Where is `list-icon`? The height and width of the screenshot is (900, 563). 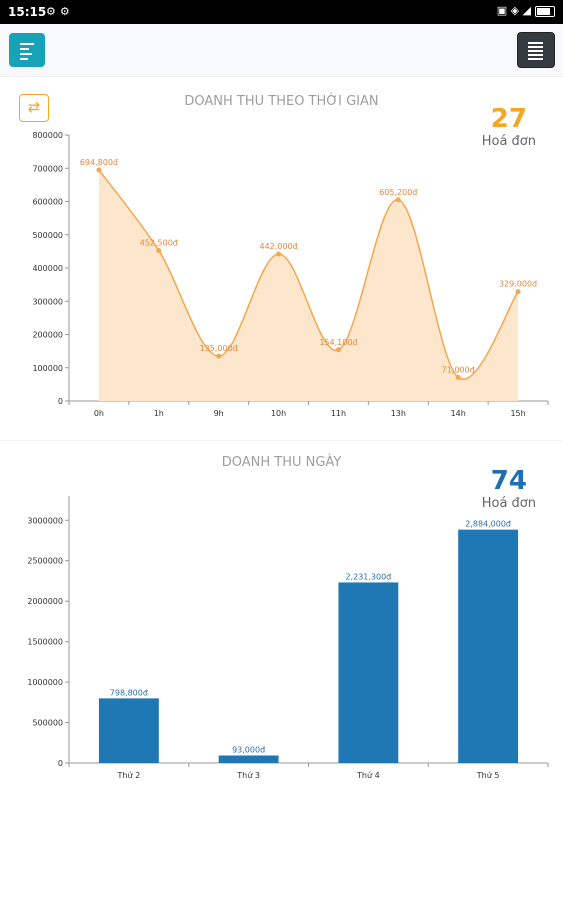 list-icon is located at coordinates (535, 52).